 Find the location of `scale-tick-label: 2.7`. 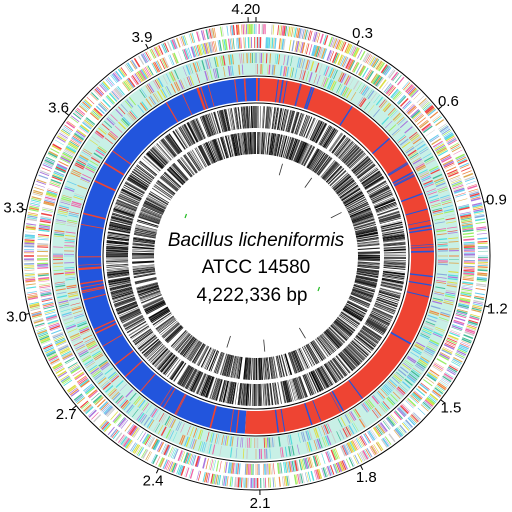

scale-tick-label: 2.7 is located at coordinates (66, 414).